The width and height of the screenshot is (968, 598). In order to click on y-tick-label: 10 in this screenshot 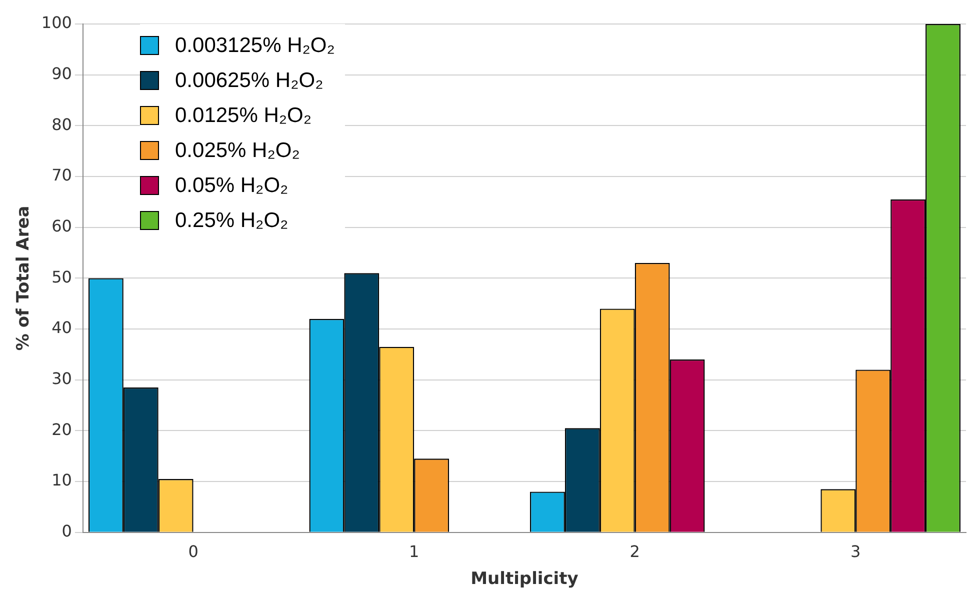, I will do `click(62, 480)`.